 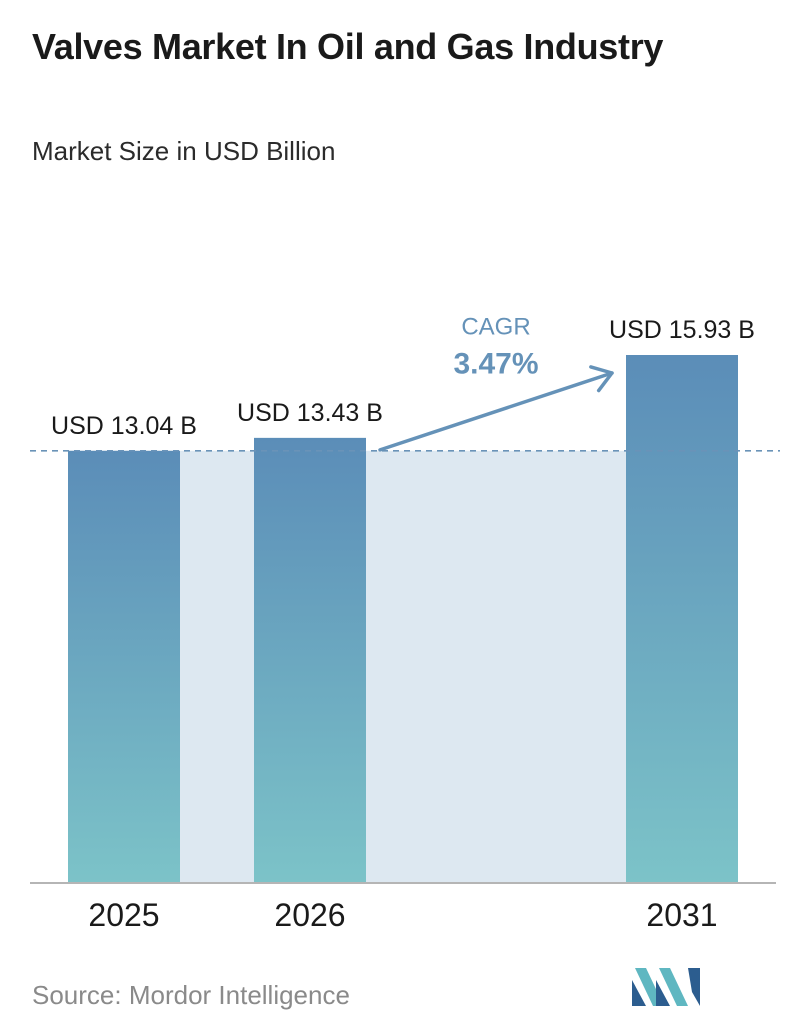 What do you see at coordinates (124, 666) in the screenshot?
I see `bar-2025` at bounding box center [124, 666].